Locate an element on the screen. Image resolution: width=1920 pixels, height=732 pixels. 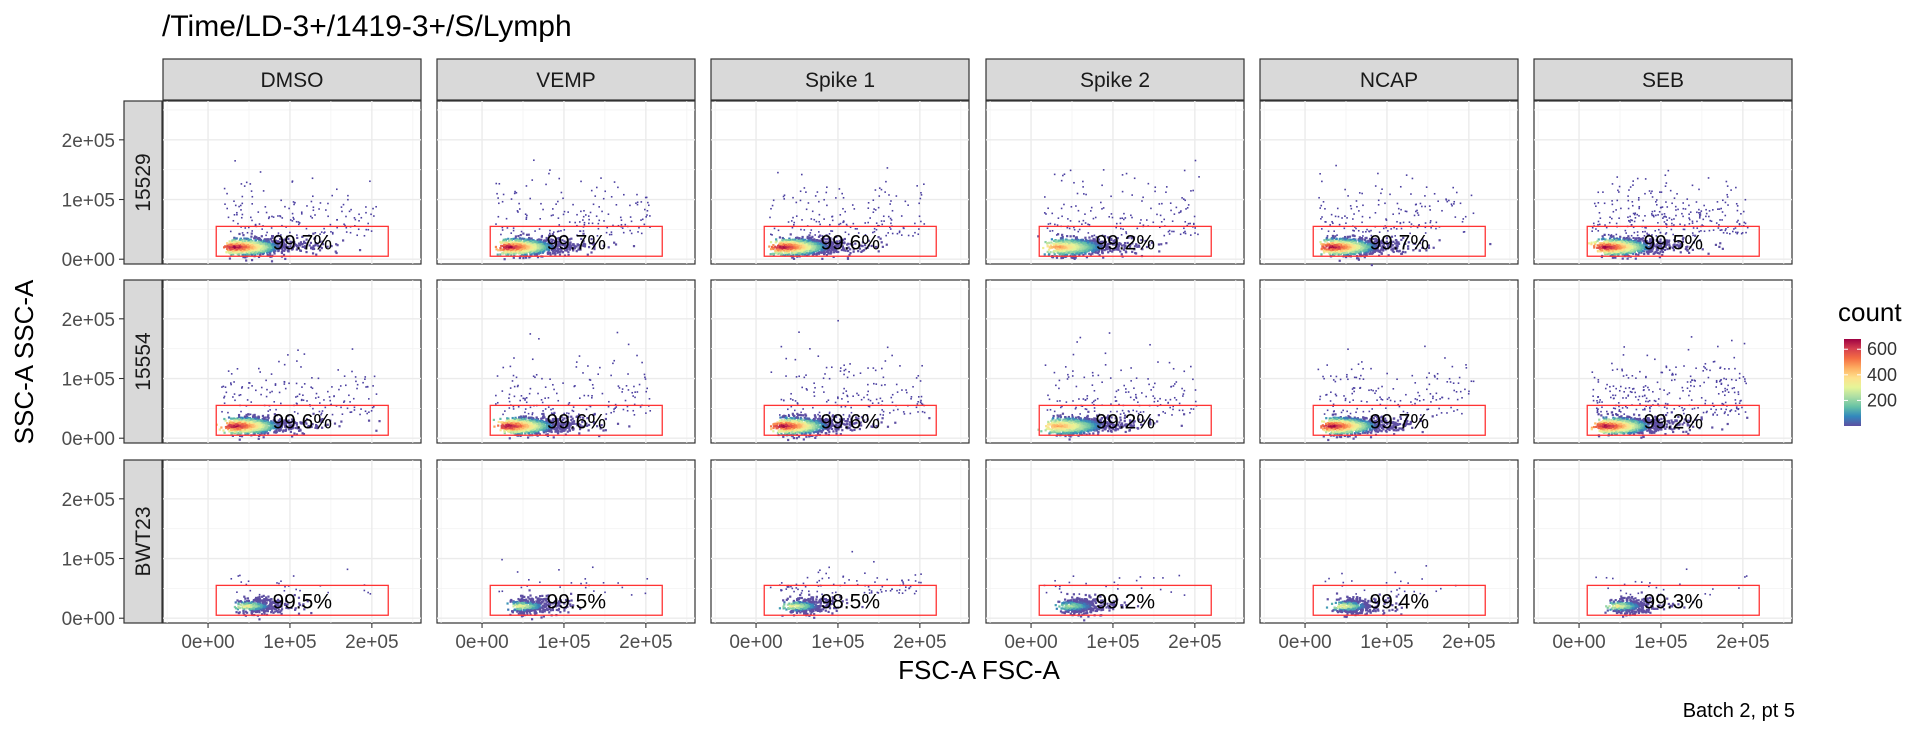
gate-percent-label: 99.4% is located at coordinates (1399, 601).